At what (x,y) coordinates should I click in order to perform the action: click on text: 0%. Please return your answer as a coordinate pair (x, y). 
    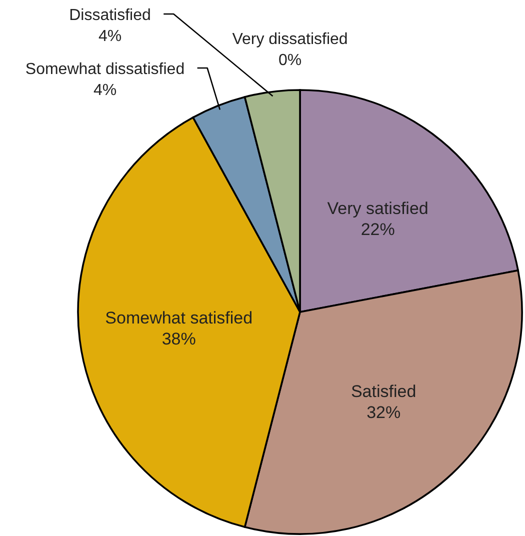
    Looking at the image, I should click on (290, 60).